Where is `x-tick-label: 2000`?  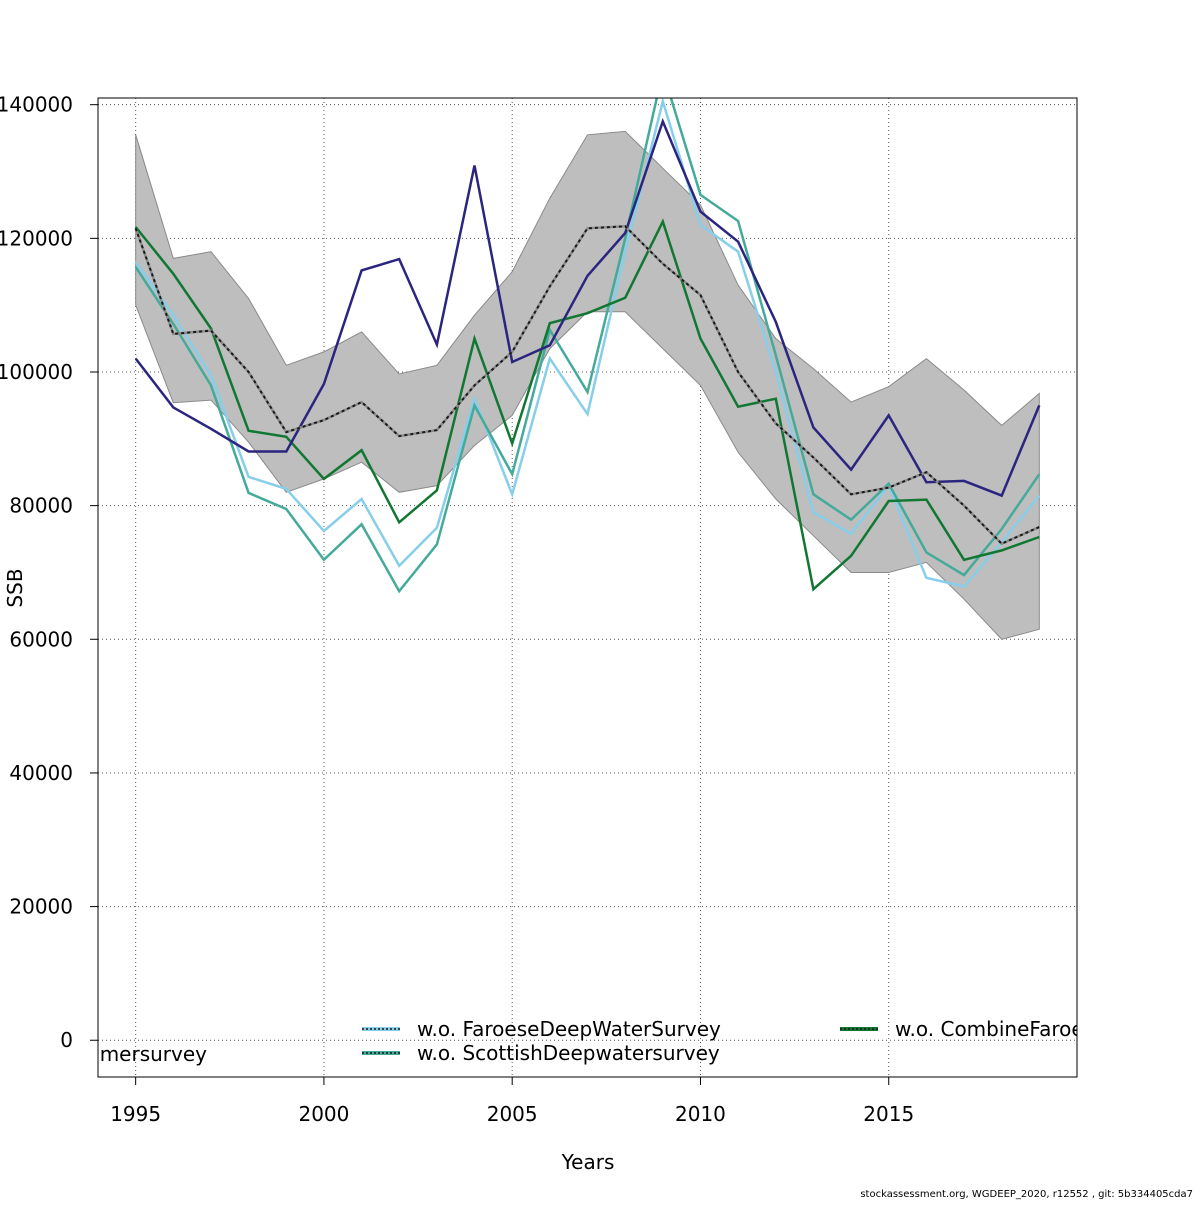 x-tick-label: 2000 is located at coordinates (323, 1114).